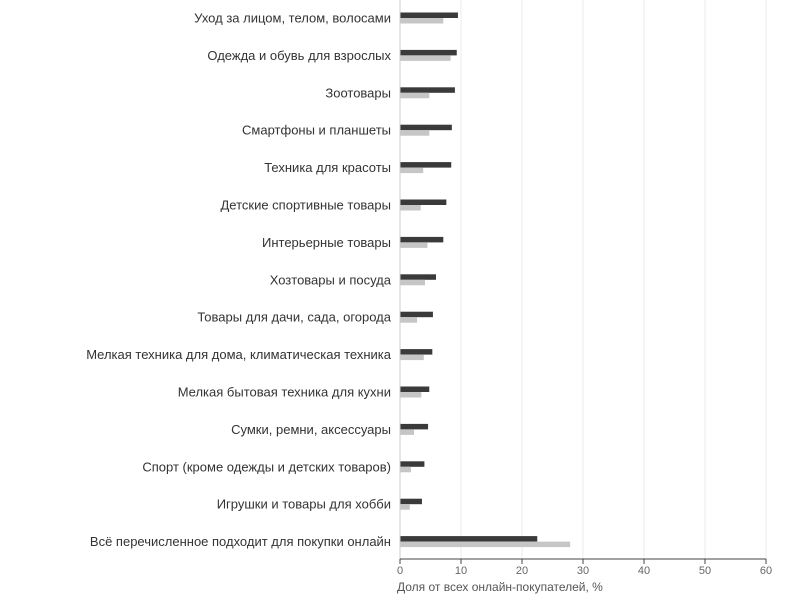 This screenshot has height=605, width=797. I want to click on category-label: Интерьерные товары, so click(326, 242).